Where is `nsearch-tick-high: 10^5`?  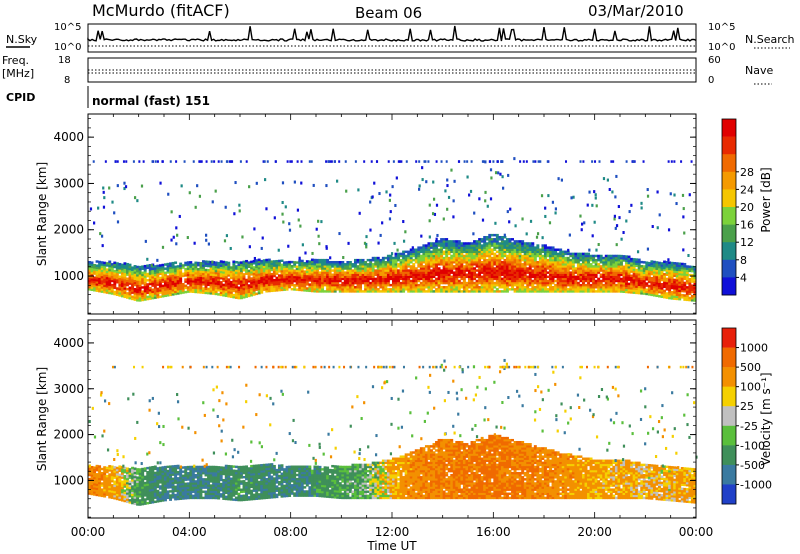 nsearch-tick-high: 10^5 is located at coordinates (721, 27).